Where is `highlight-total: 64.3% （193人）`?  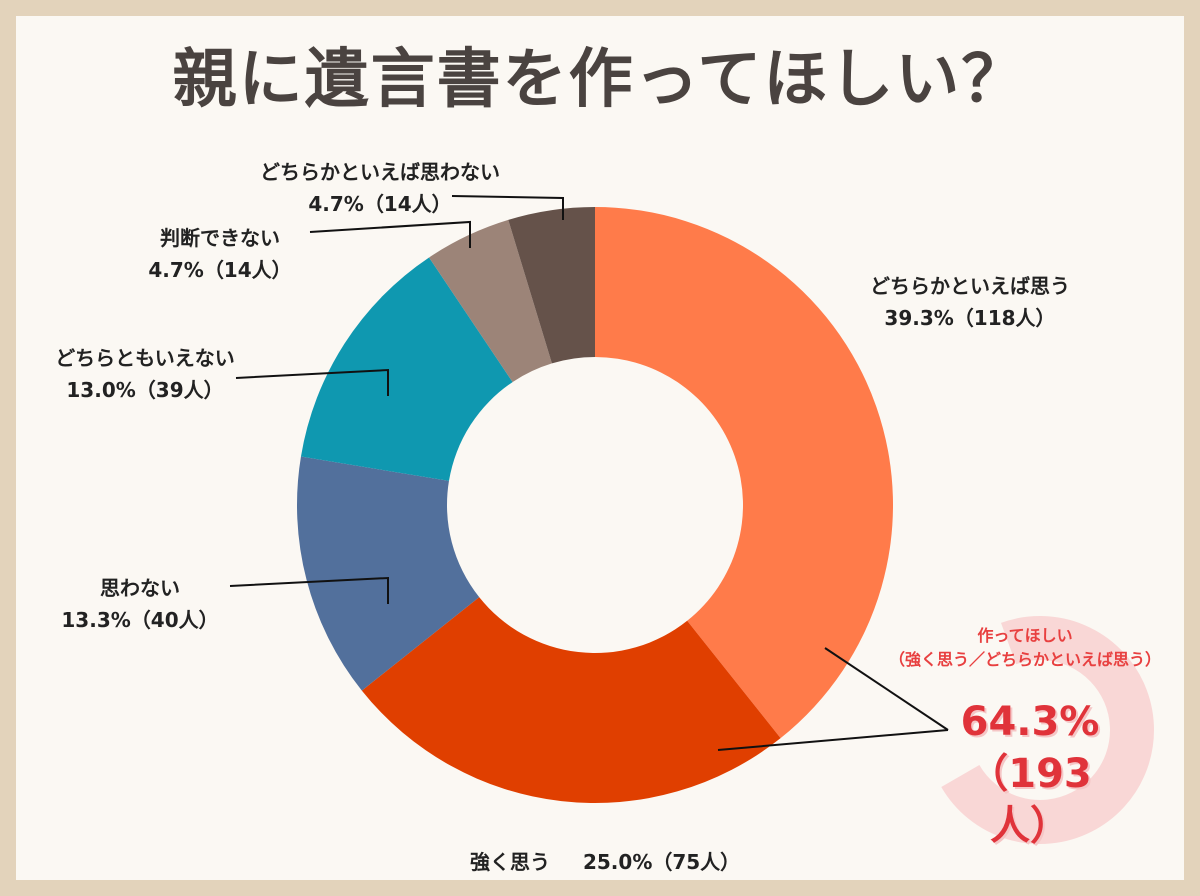 highlight-total: 64.3% （193人） is located at coordinates (1030, 774).